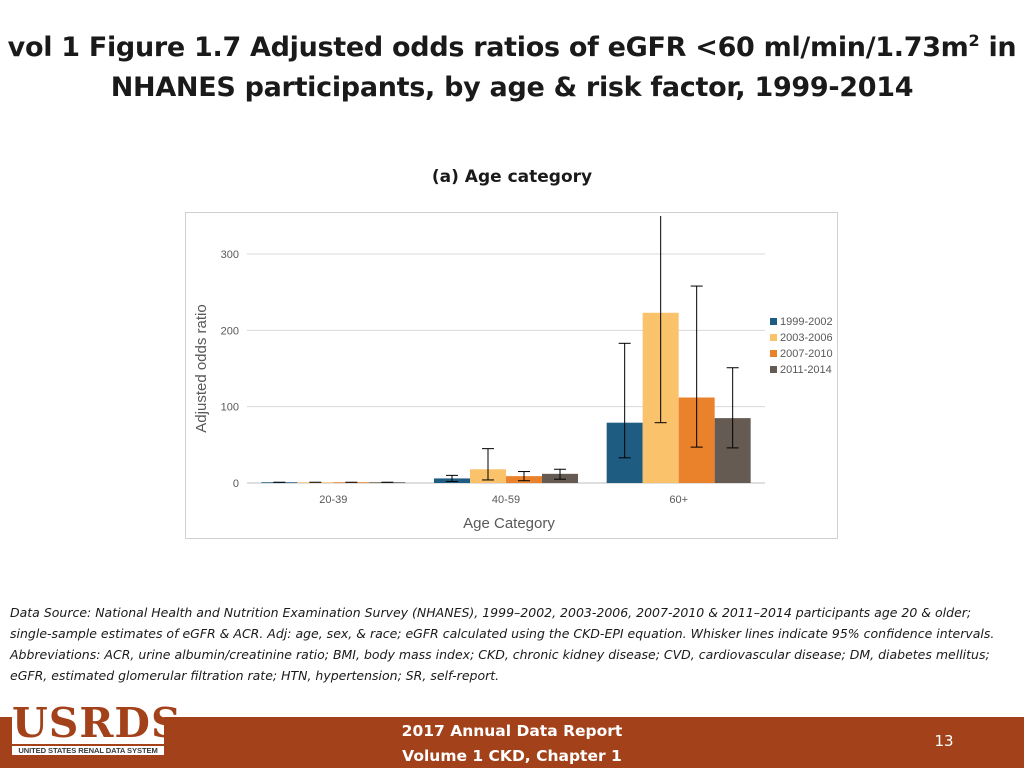  Describe the element at coordinates (97, 723) in the screenshot. I see `logo-wordmark: USRDS` at that location.